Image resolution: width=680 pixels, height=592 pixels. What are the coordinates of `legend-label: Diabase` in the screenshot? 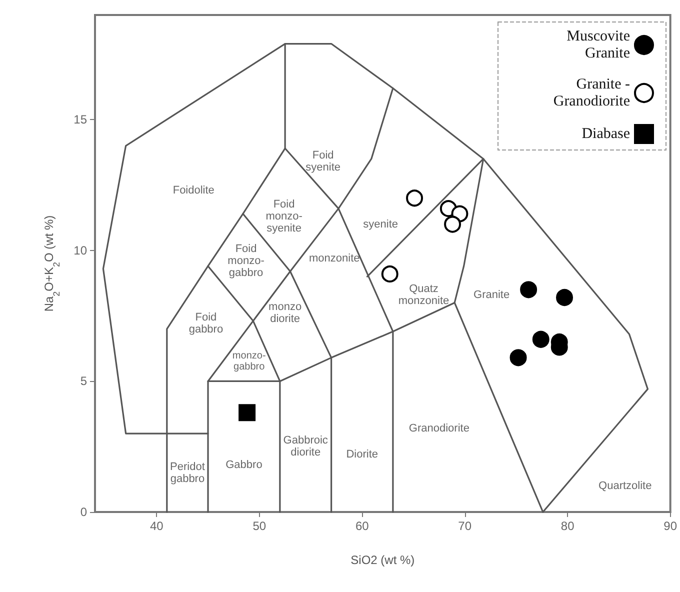 It's located at (606, 134).